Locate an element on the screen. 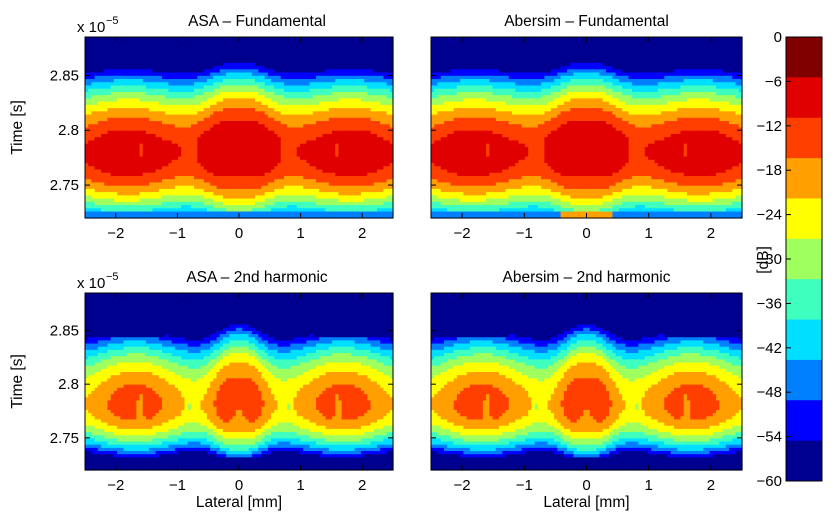 This screenshot has width=835, height=526. contour-fill is located at coordinates (239, 128).